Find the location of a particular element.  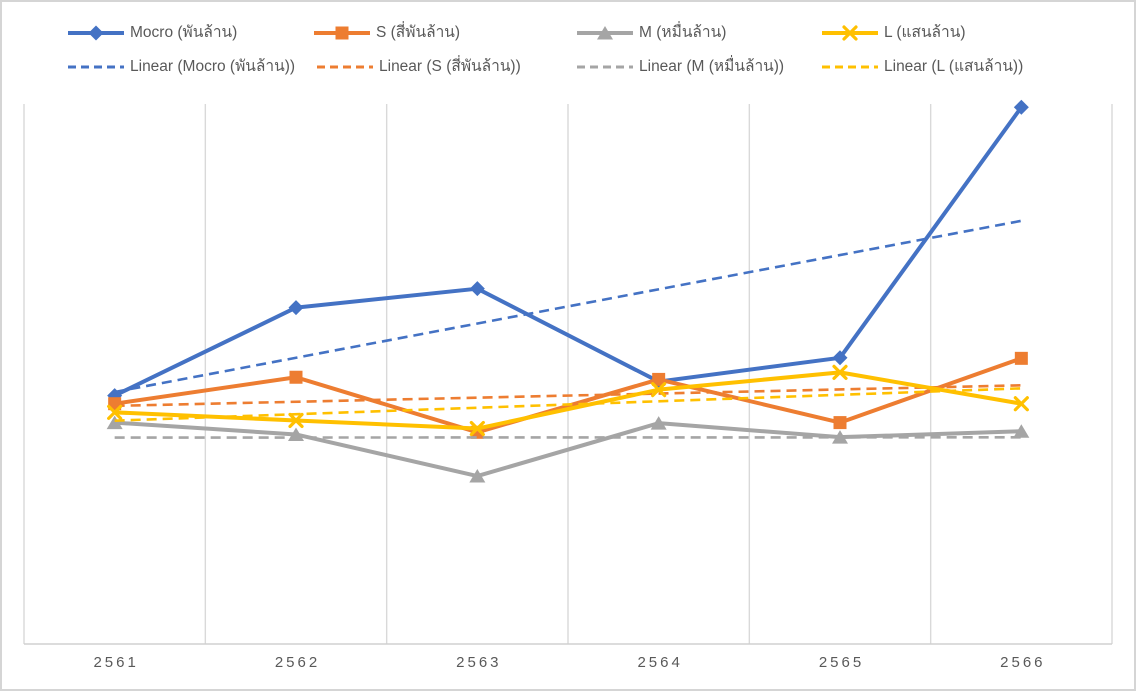

x-axis-label: 2566 is located at coordinates (1022, 662).